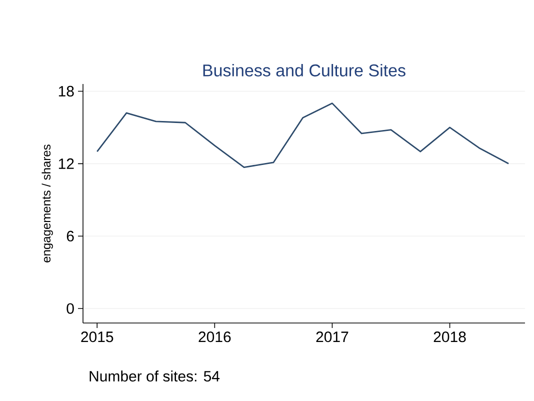  I want to click on y-tick-label: 0, so click(70, 308).